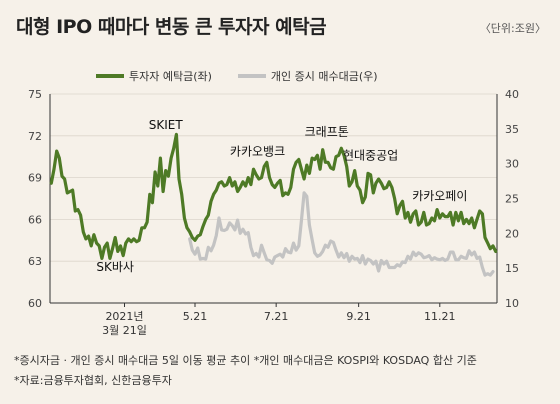 The width and height of the screenshot is (560, 404). Describe the element at coordinates (327, 132) in the screenshot. I see `event-annotation: 크래프톤` at that location.